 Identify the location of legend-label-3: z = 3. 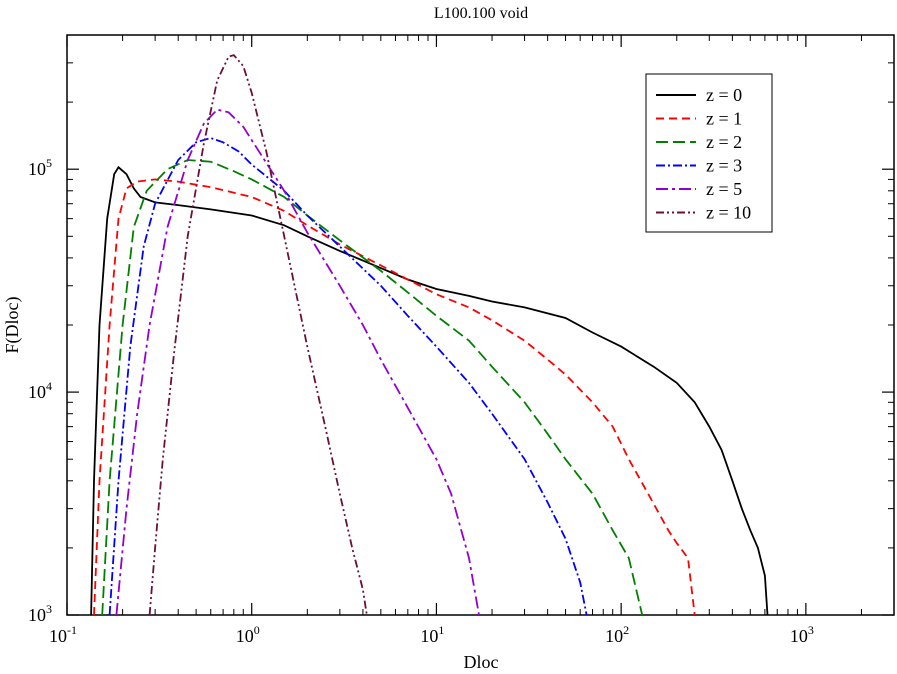
(724, 166).